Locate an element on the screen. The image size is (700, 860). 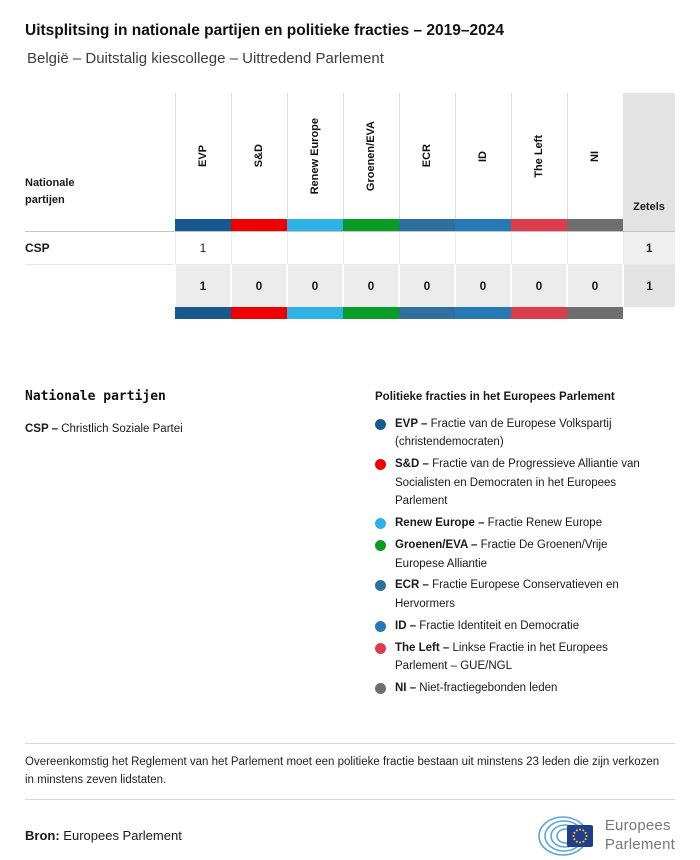
divider-top is located at coordinates (350, 743).